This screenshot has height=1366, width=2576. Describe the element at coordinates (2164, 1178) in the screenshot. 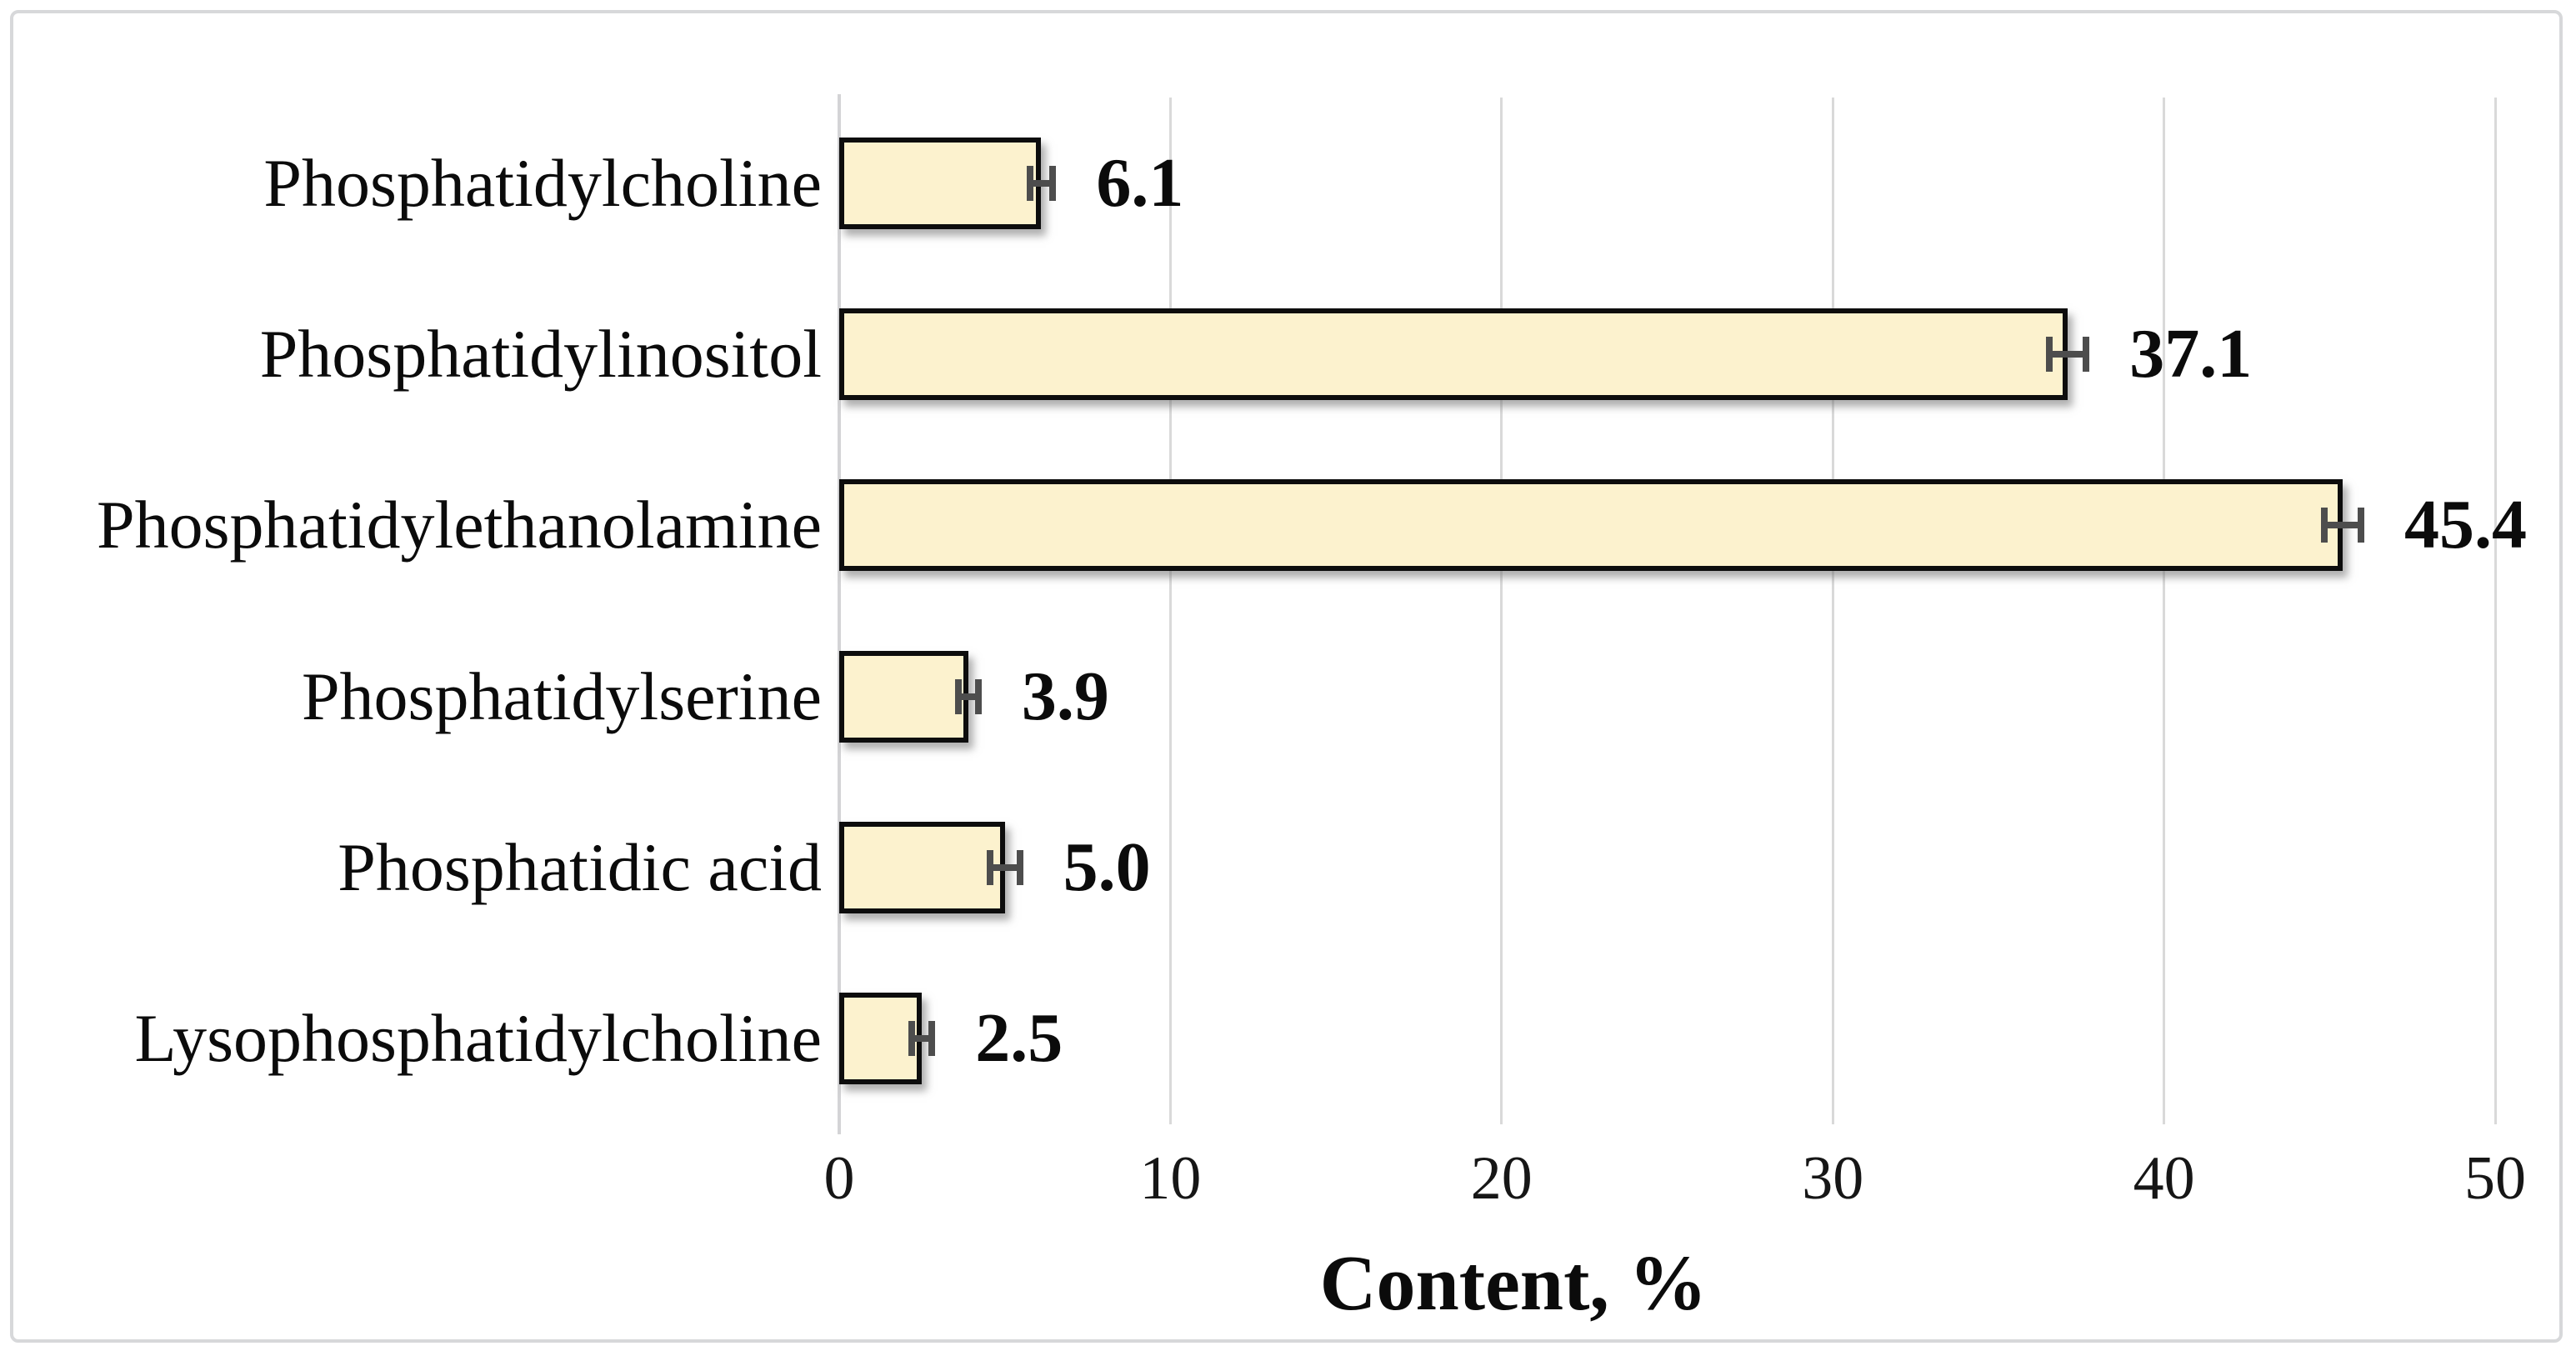

I see `x-tick-label: 40` at that location.